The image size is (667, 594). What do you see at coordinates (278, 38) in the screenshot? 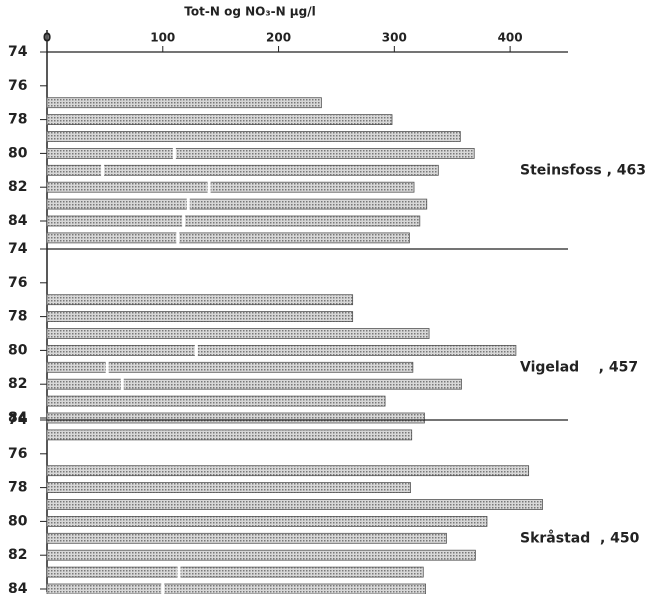
I see `x-tick-label: 200` at bounding box center [278, 38].